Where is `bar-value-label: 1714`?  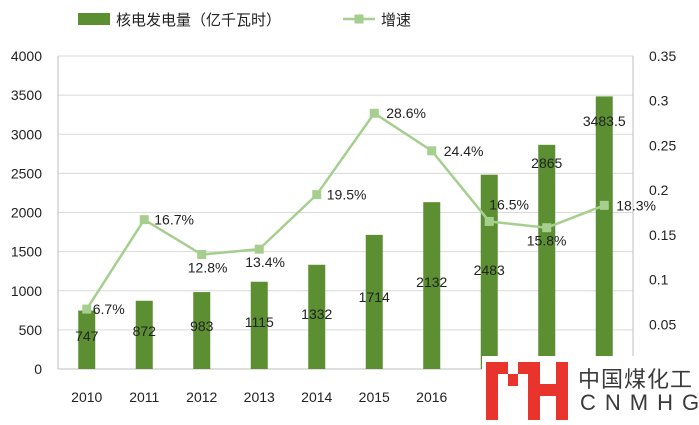
bar-value-label: 1714 is located at coordinates (374, 297).